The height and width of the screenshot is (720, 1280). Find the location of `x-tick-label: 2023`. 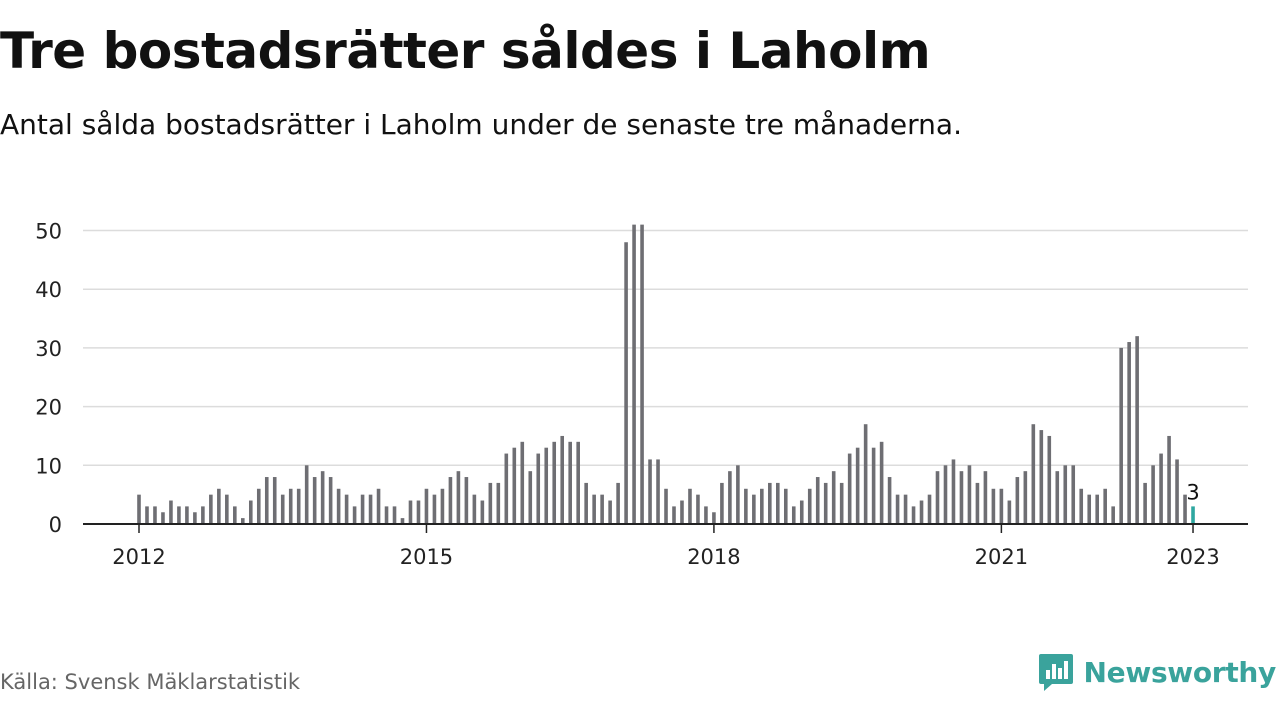

x-tick-label: 2023 is located at coordinates (1192, 557).